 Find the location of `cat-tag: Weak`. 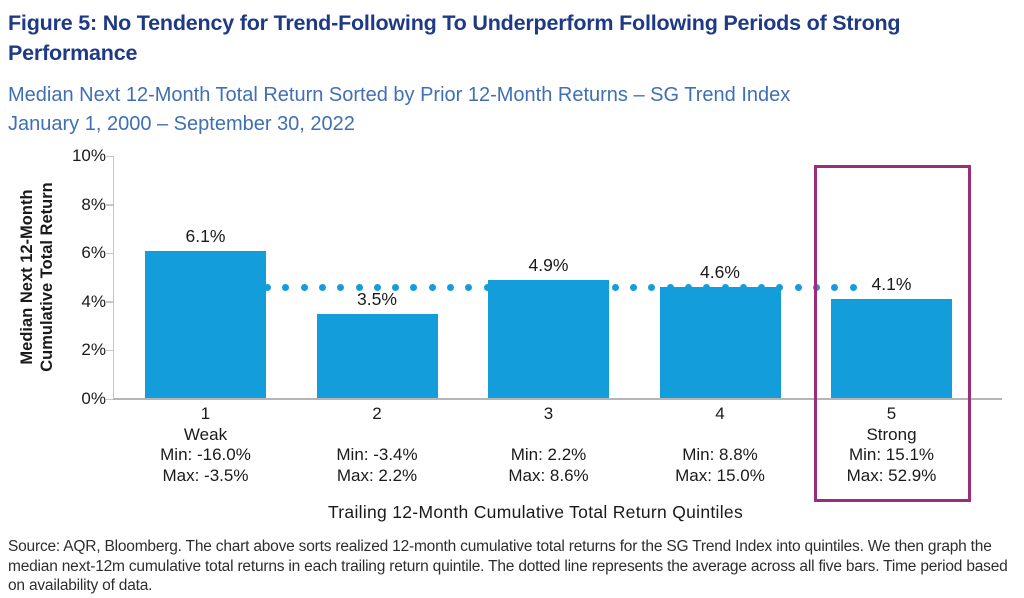

cat-tag: Weak is located at coordinates (205, 434).